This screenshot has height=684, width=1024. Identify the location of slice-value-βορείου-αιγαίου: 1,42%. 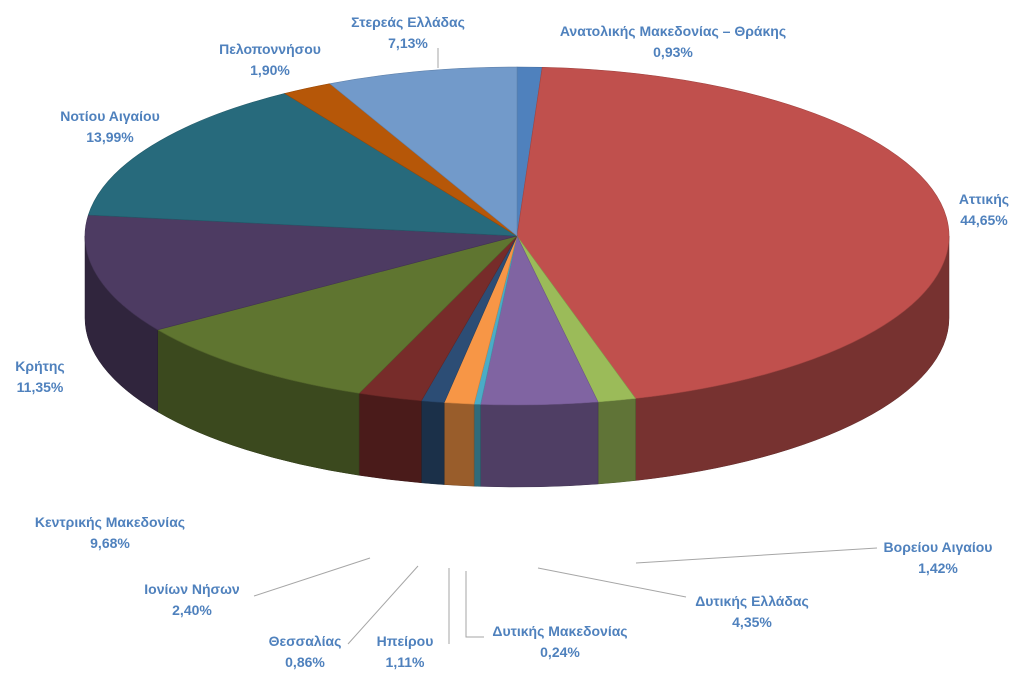
(938, 568).